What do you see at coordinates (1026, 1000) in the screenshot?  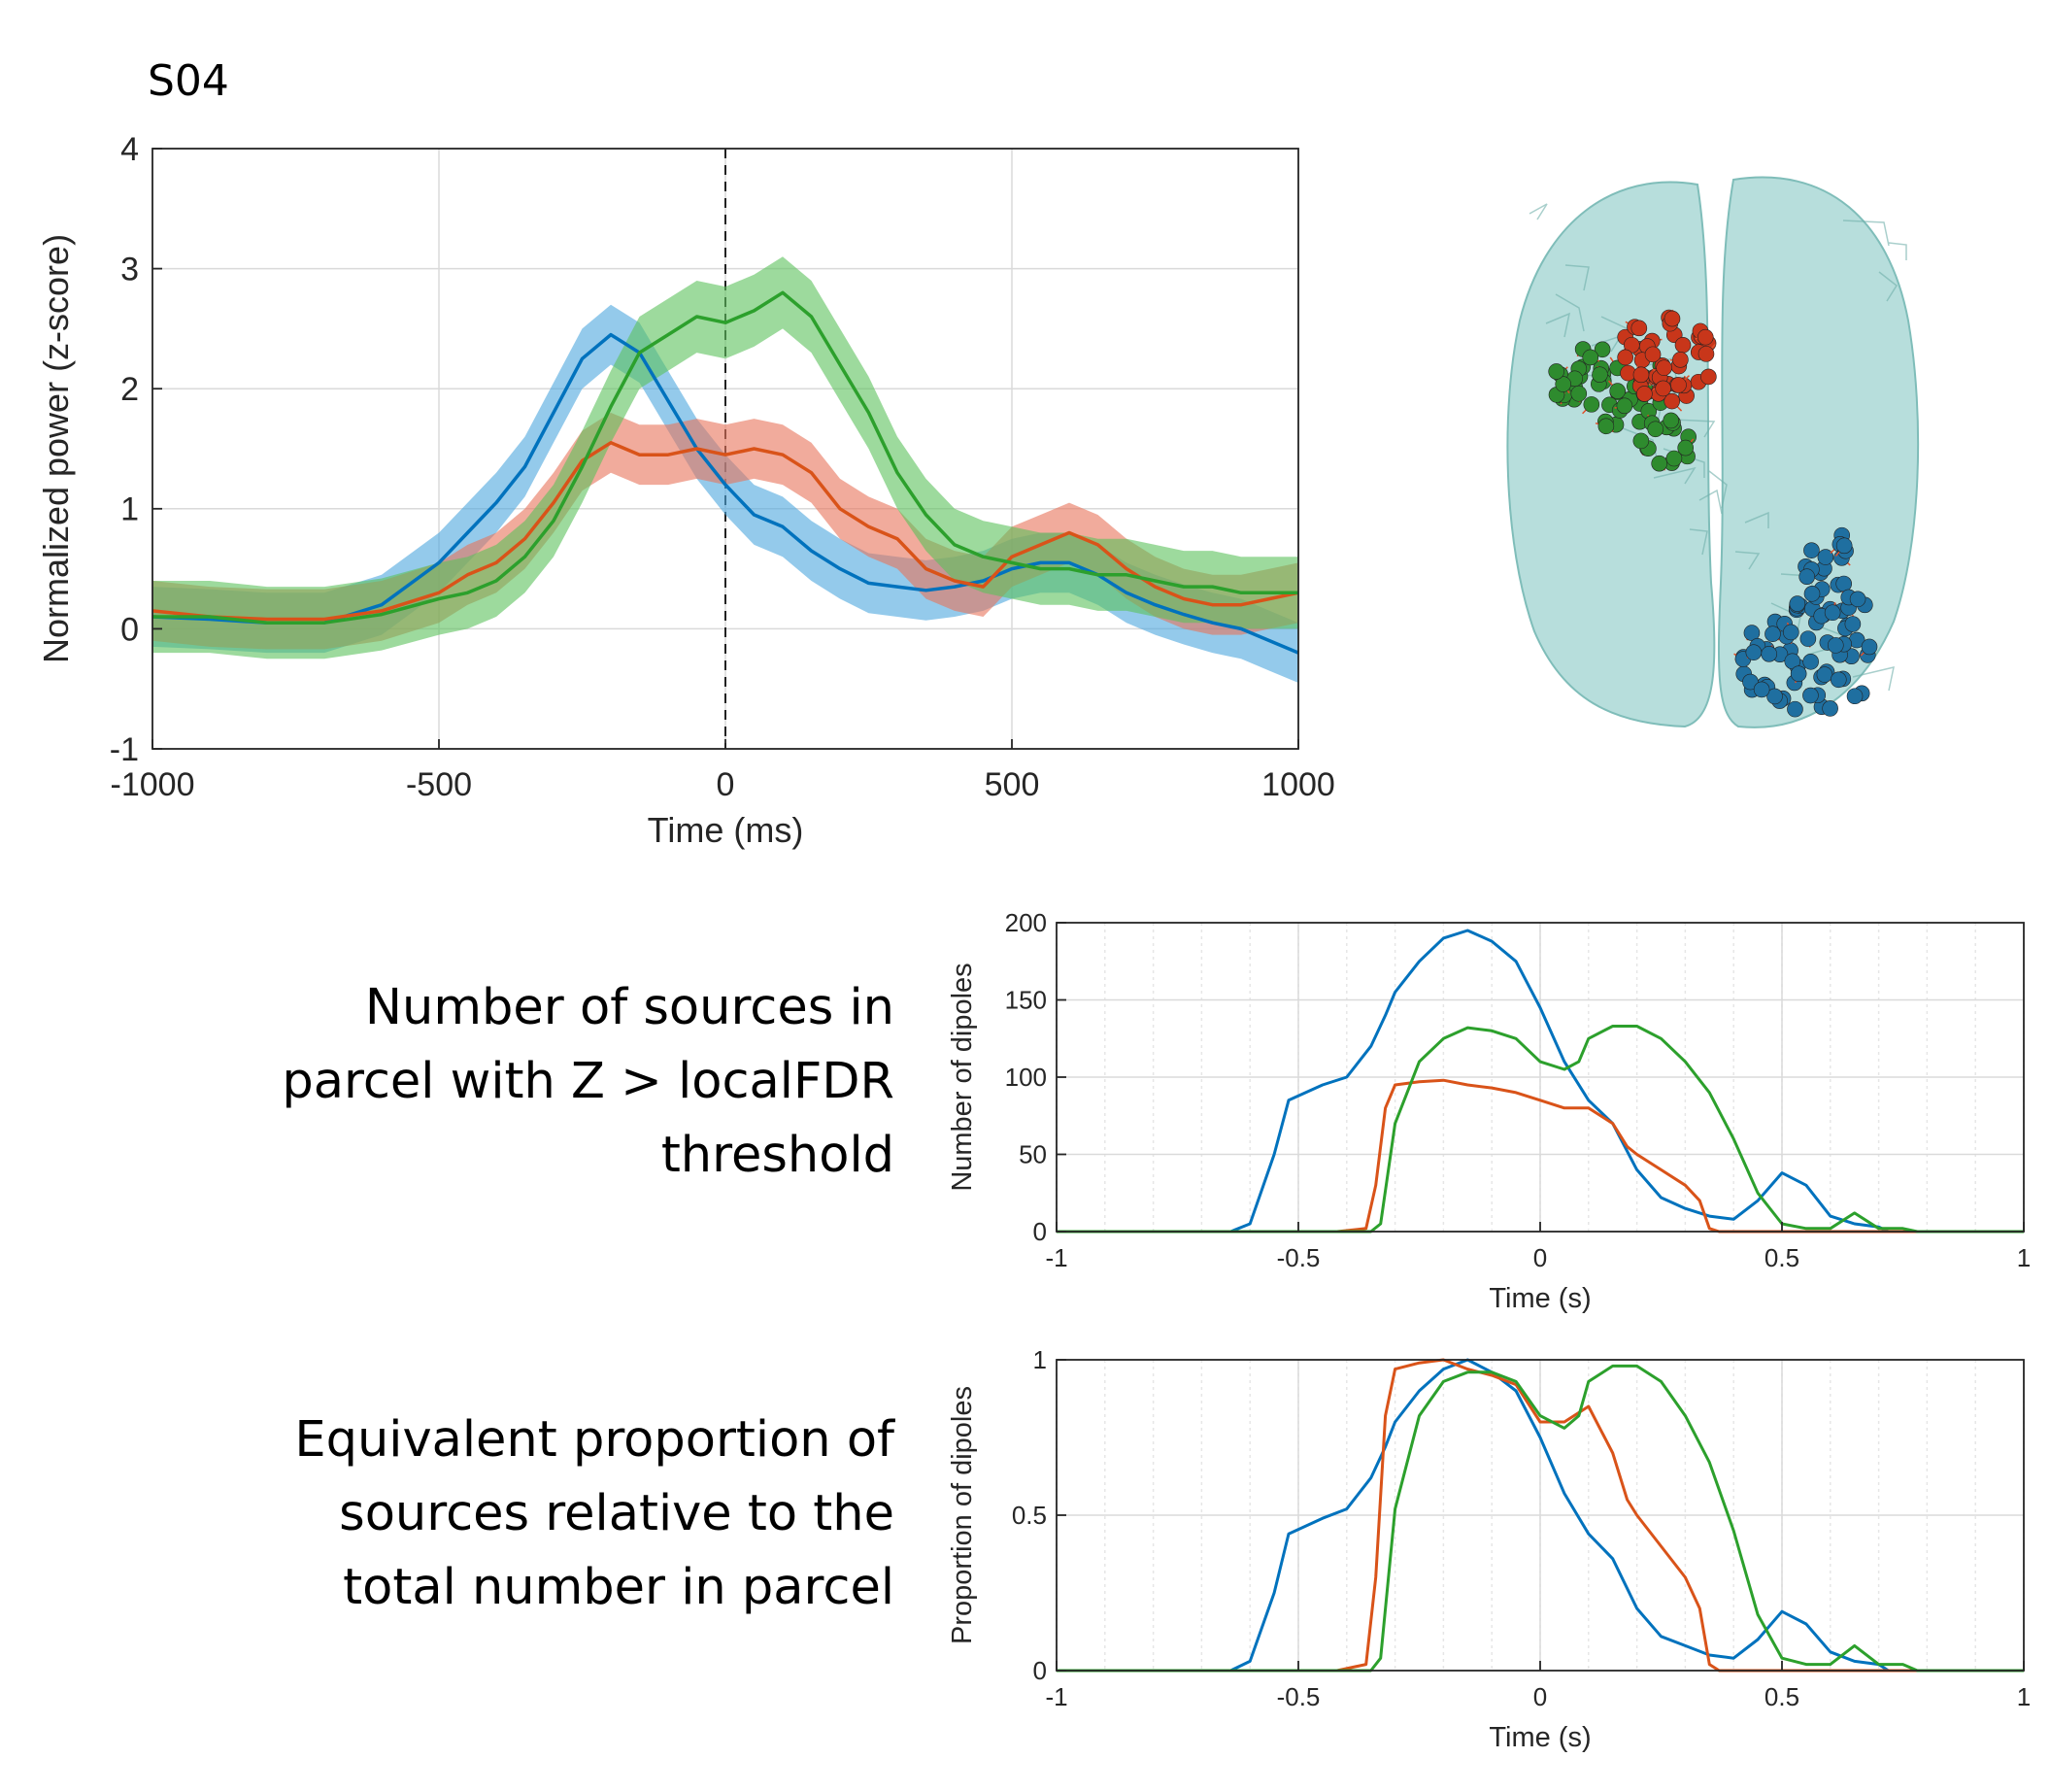 I see `y-tick-label: 150` at bounding box center [1026, 1000].